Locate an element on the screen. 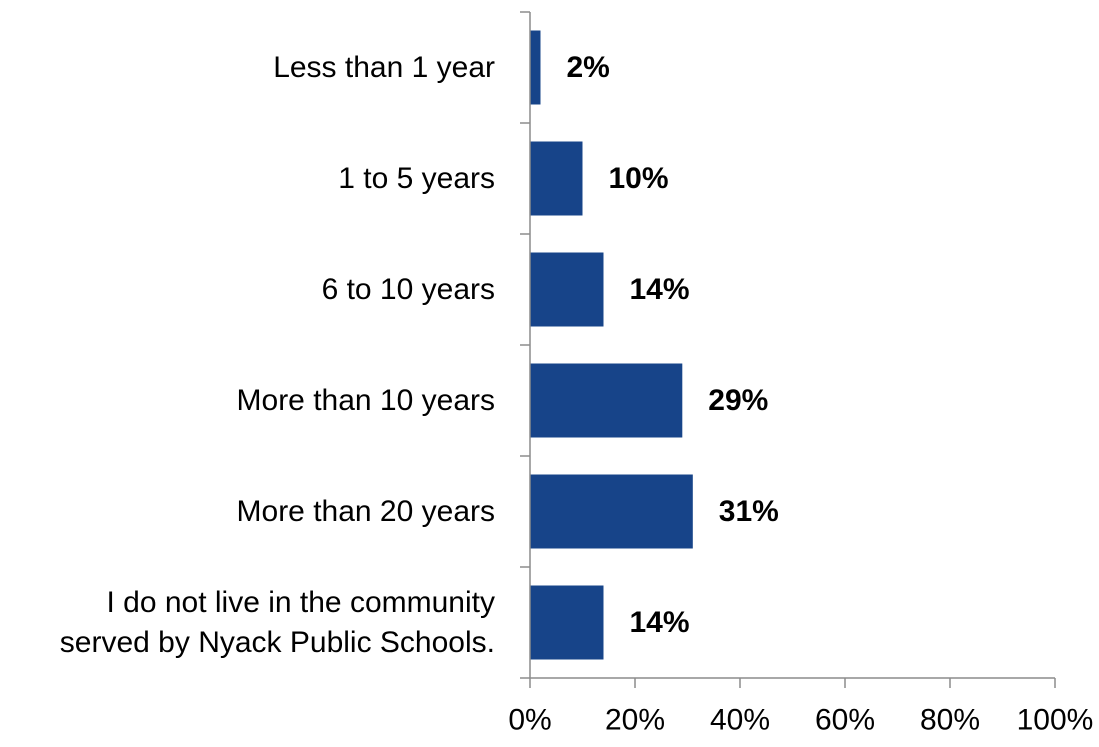 This screenshot has height=747, width=1099. data-label: 10% is located at coordinates (639, 178).